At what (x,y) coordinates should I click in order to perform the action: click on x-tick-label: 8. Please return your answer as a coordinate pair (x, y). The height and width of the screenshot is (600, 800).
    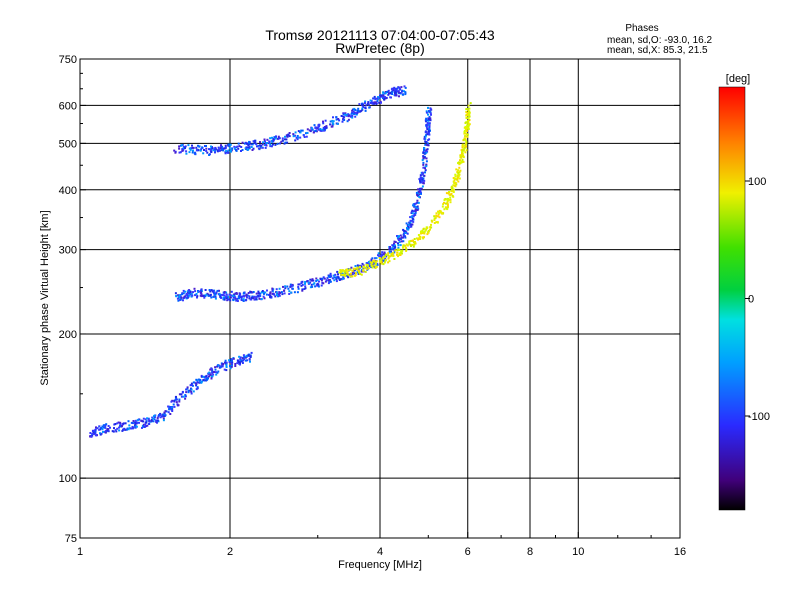
    Looking at the image, I should click on (530, 552).